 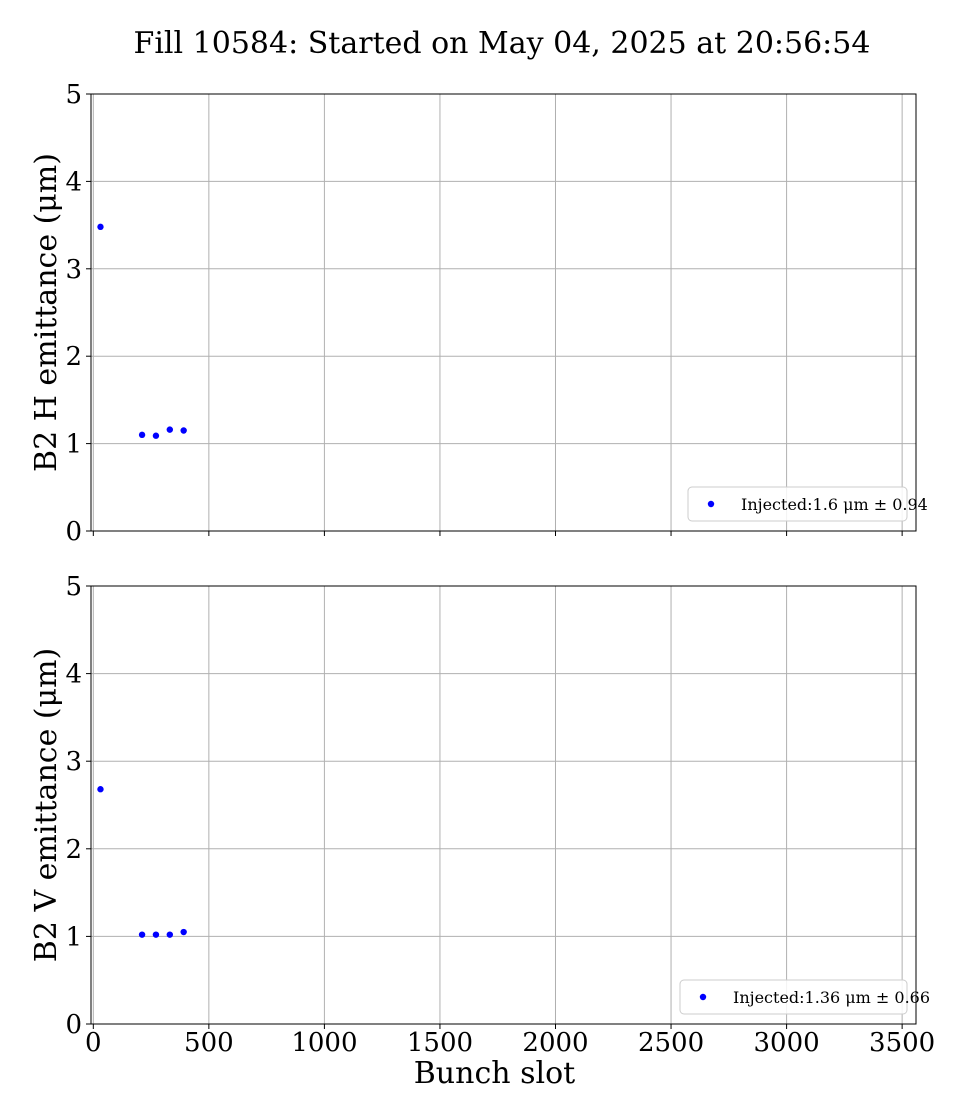 What do you see at coordinates (46, 805) in the screenshot?
I see `y-axis-label: B2 V emittance (μm)` at bounding box center [46, 805].